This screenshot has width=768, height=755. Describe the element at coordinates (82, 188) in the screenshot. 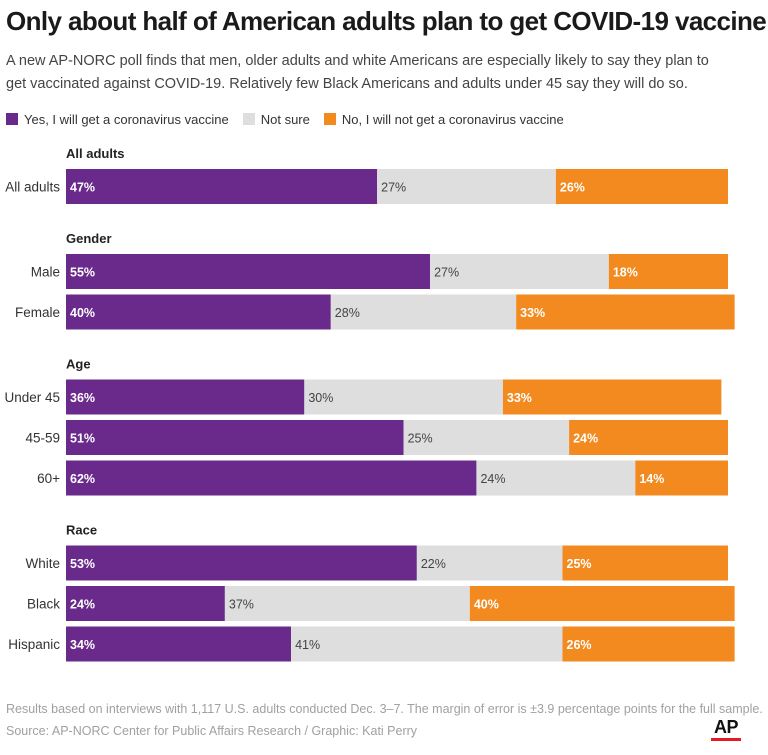

I see `data-label-all-adults-yes: 47%` at that location.